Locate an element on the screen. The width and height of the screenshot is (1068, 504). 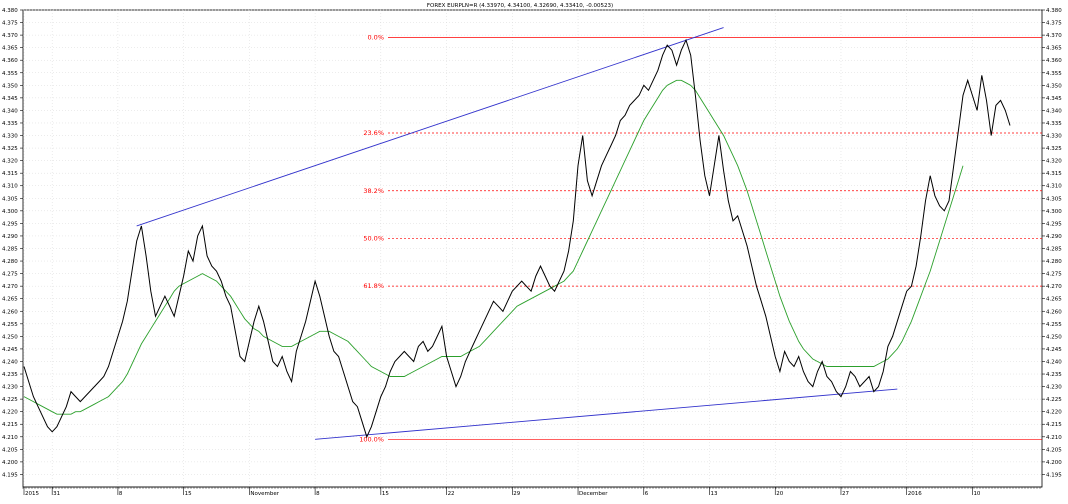
fib-label-4: 61.8% is located at coordinates (373, 286).